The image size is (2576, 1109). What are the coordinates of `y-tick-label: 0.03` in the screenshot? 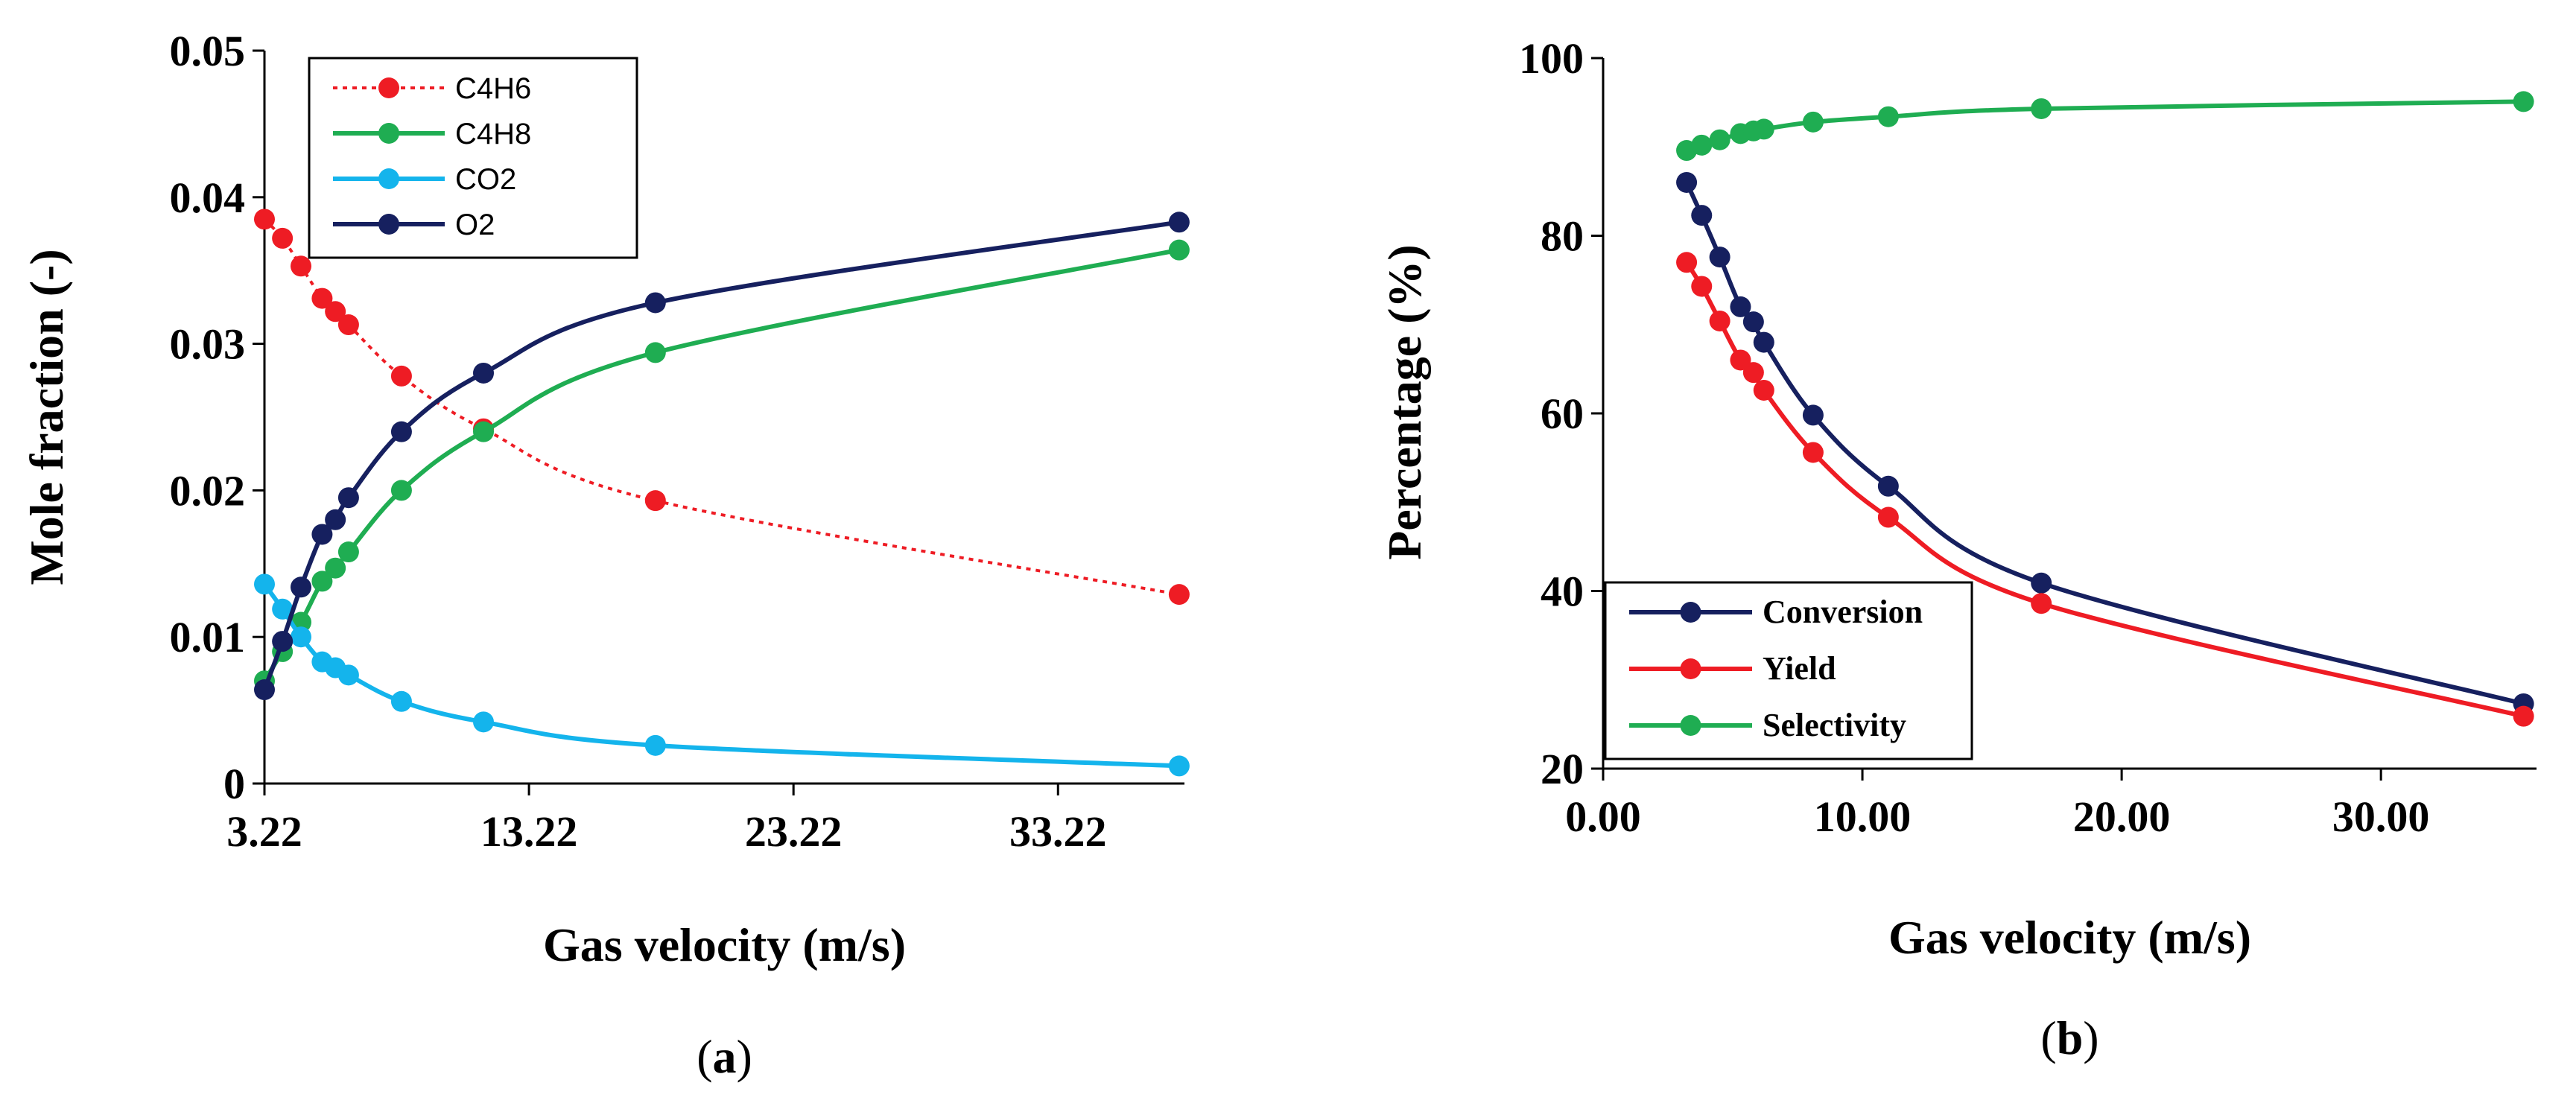 It's located at (208, 345).